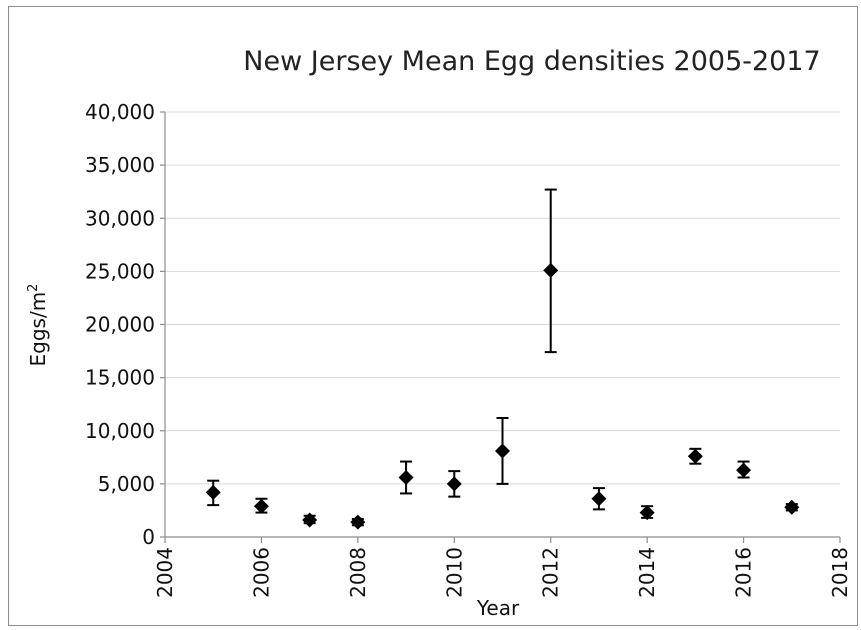 This screenshot has width=861, height=630. I want to click on x-tick-label: 2006, so click(261, 572).